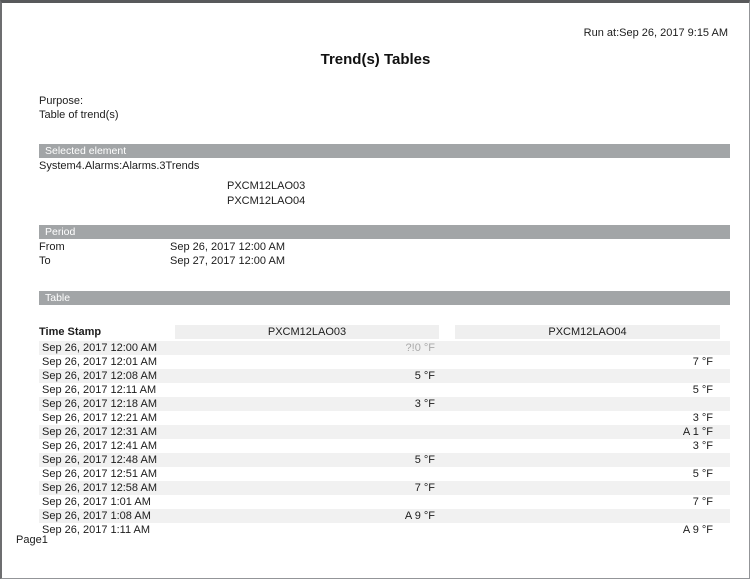 The image size is (750, 579). What do you see at coordinates (79, 115) in the screenshot?
I see `purpose-value: Table of trend(s)` at bounding box center [79, 115].